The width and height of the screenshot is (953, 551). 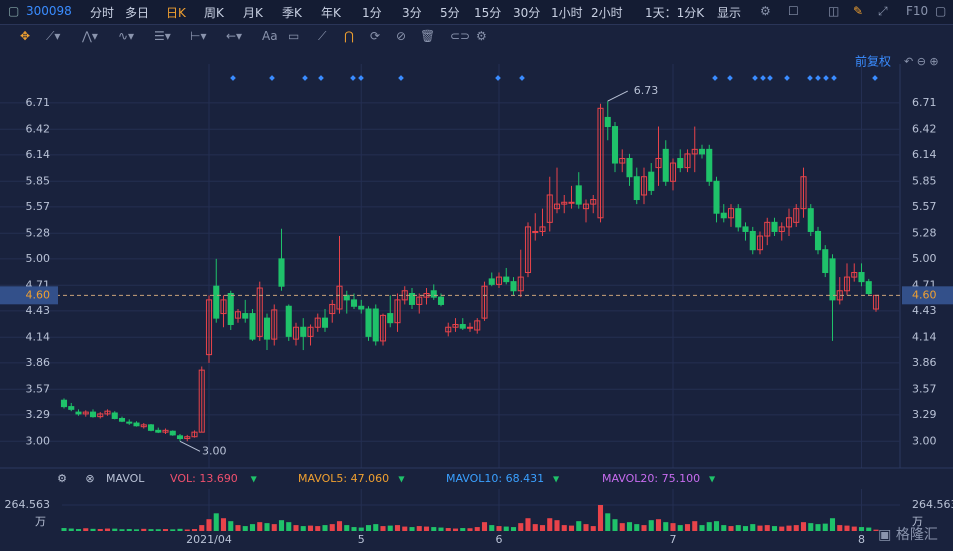 What do you see at coordinates (607, 13) in the screenshot?
I see `period-tab: 2小时` at bounding box center [607, 13].